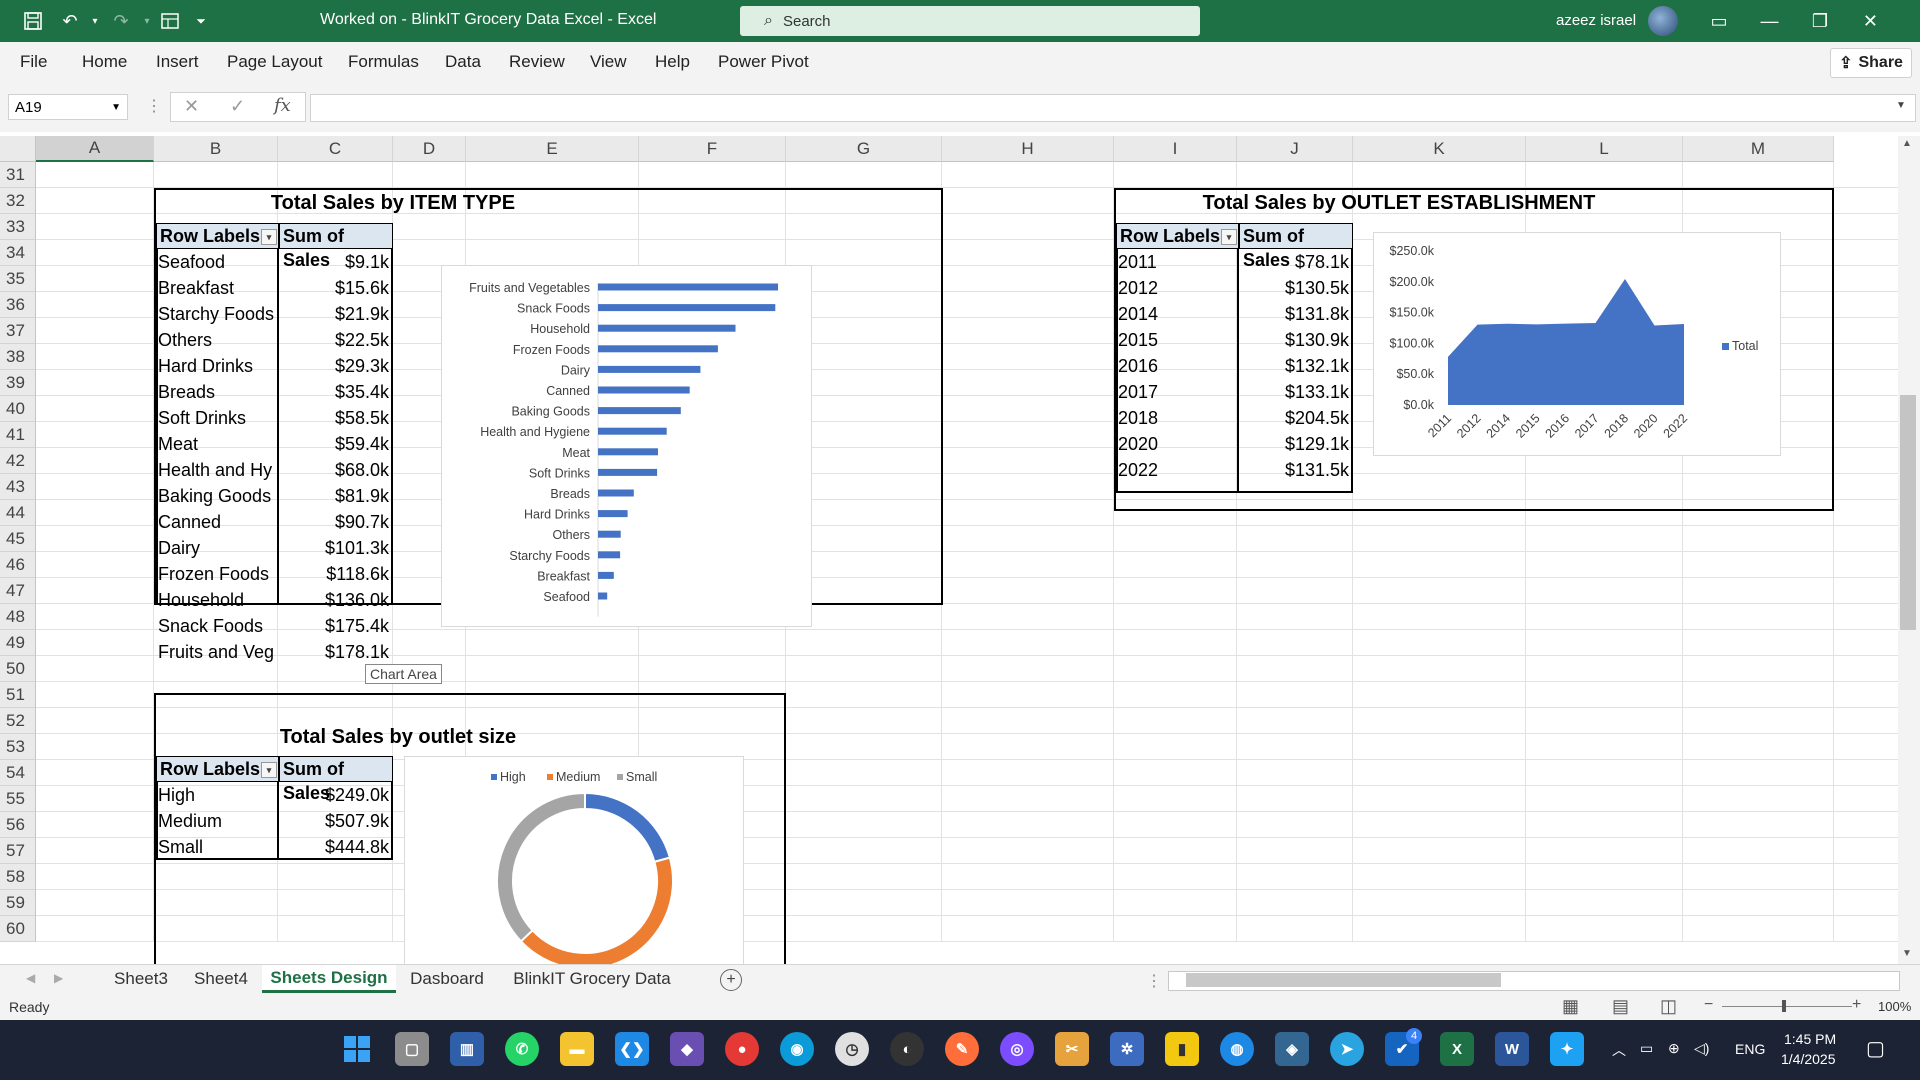 Image resolution: width=1920 pixels, height=1080 pixels. What do you see at coordinates (1663, 21) in the screenshot?
I see `avatar` at bounding box center [1663, 21].